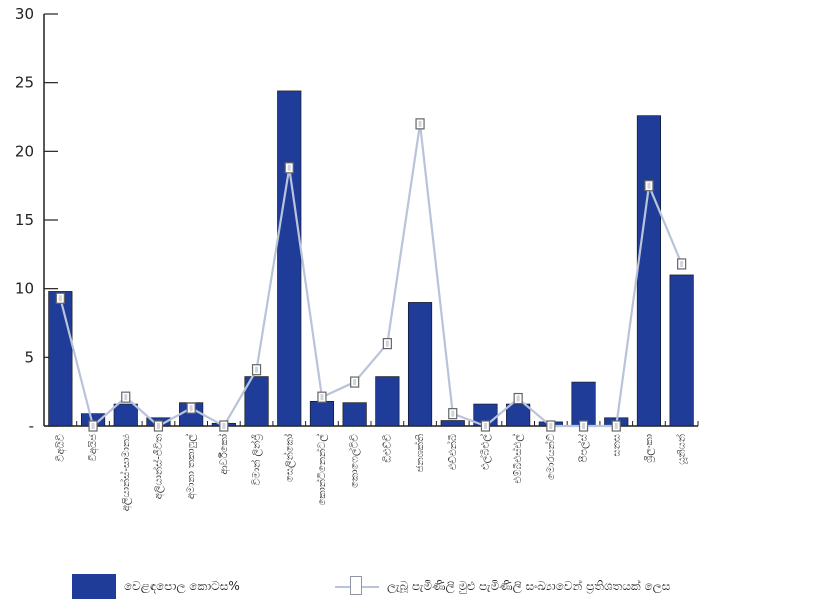  I want to click on legend-line-marker, so click(357, 586).